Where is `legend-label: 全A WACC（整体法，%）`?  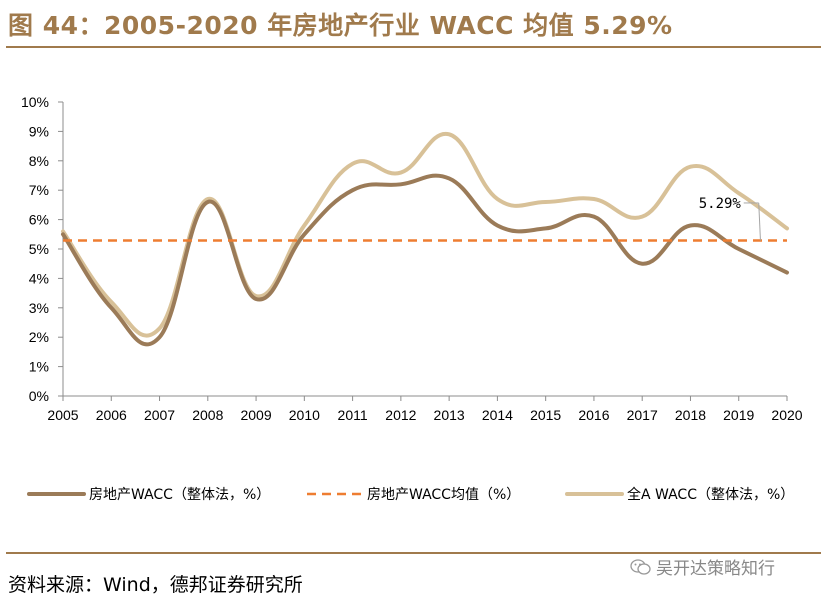
legend-label: 全A WACC（整体法，%） is located at coordinates (710, 494).